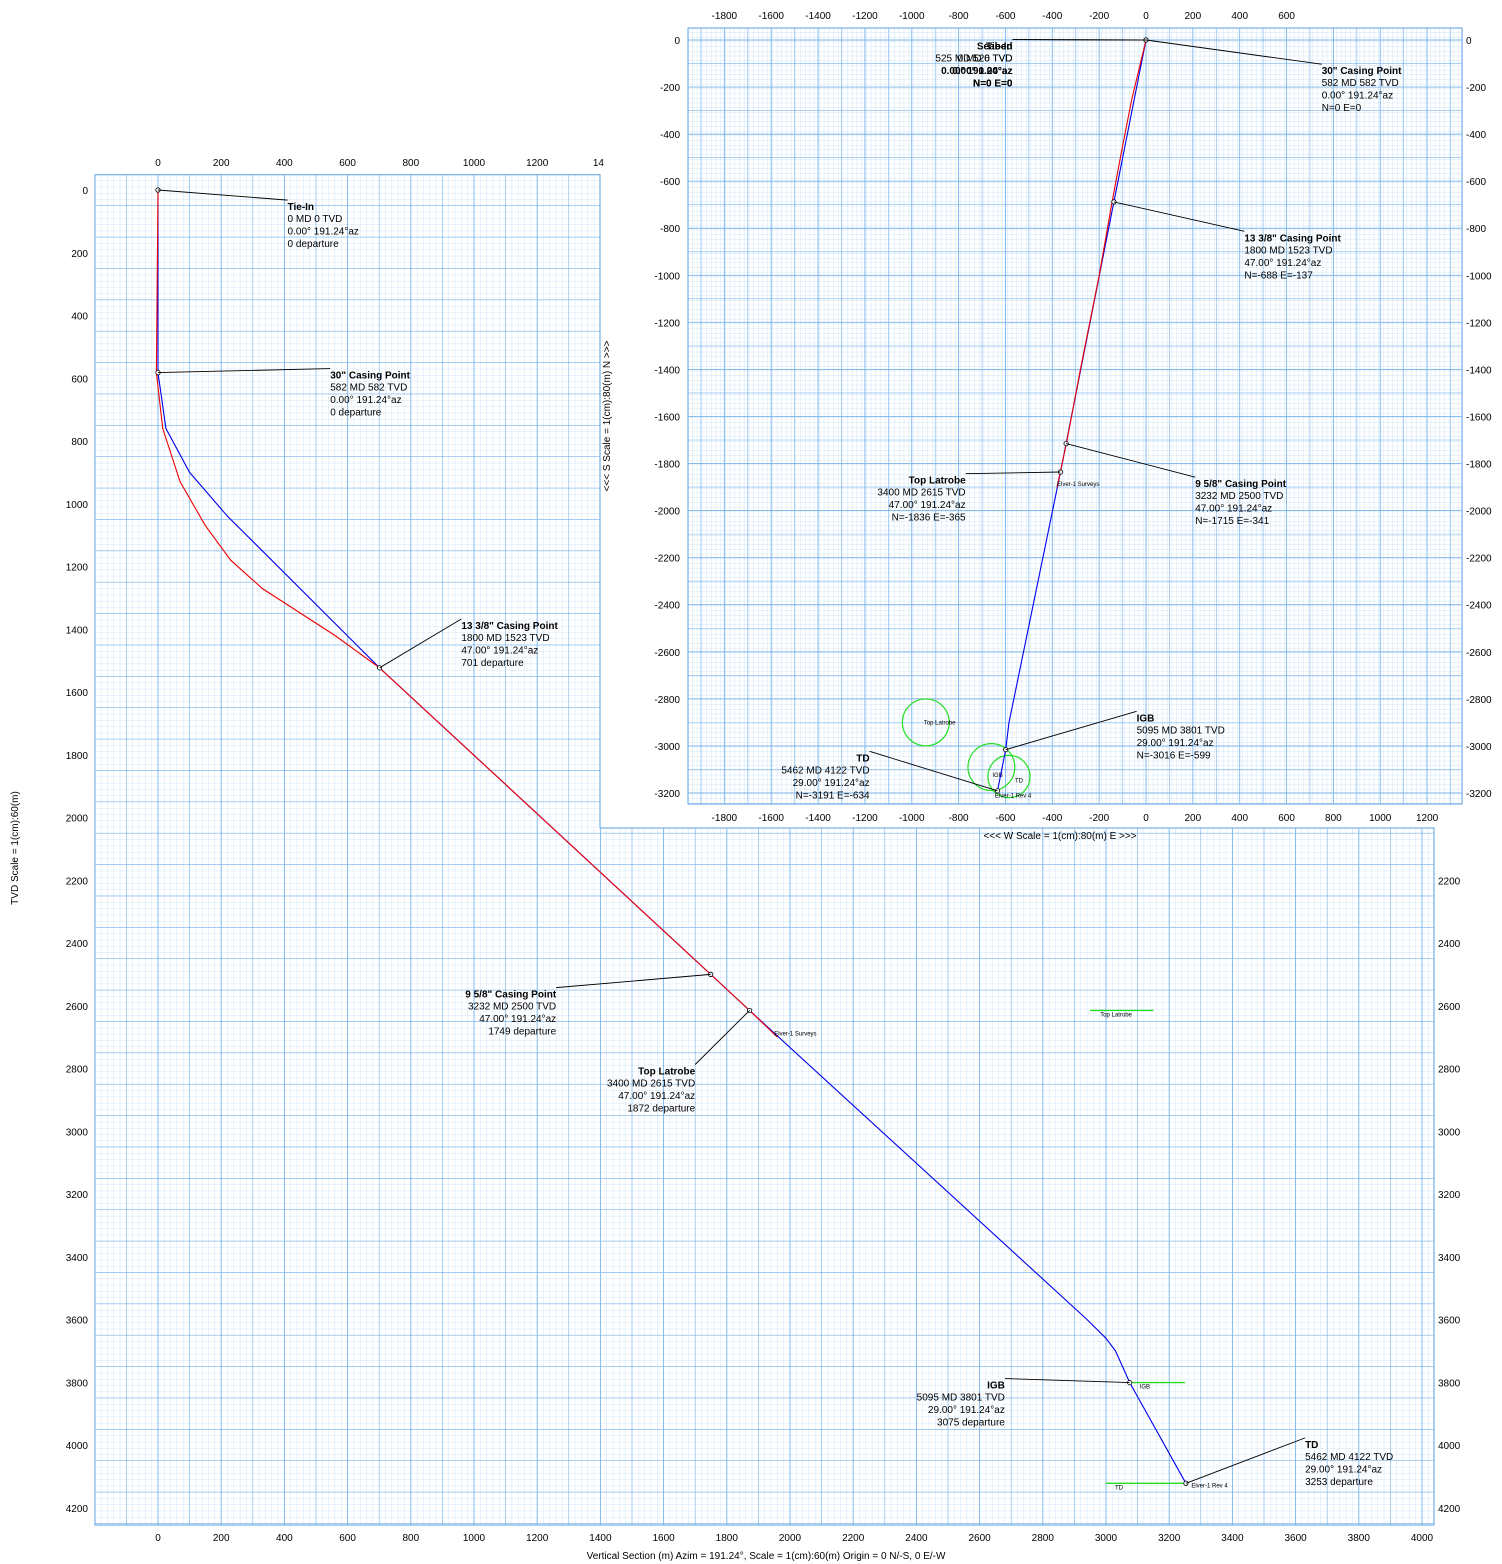 This screenshot has width=1502, height=1564. I want to click on pv-annotation-line: N=0 E=0, so click(993, 84).